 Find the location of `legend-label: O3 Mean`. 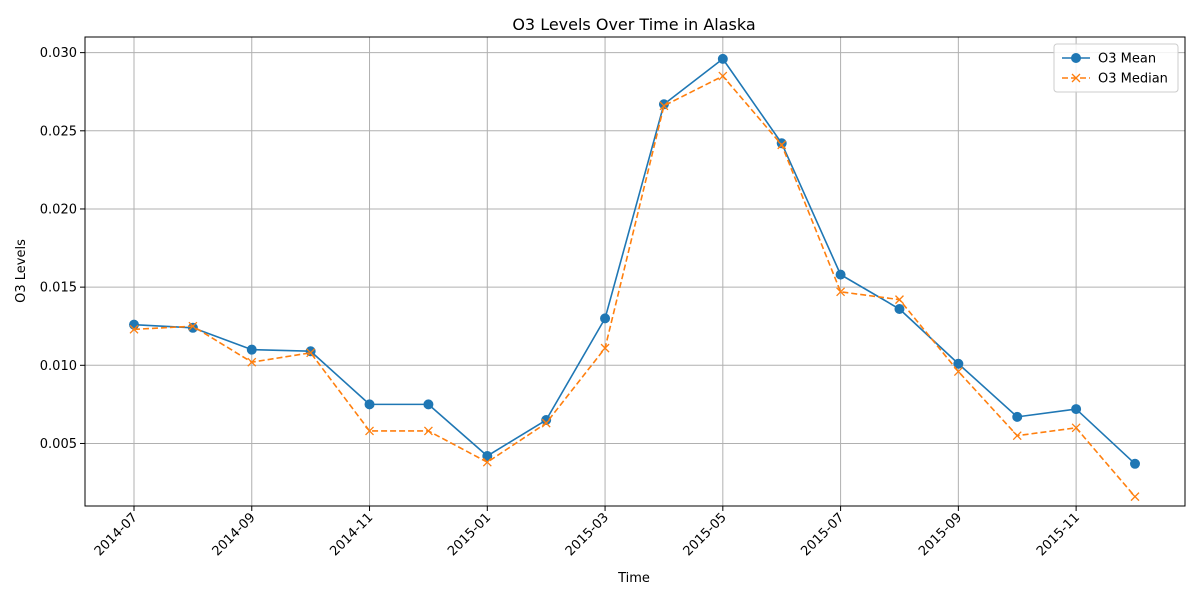

legend-label: O3 Mean is located at coordinates (1127, 59).